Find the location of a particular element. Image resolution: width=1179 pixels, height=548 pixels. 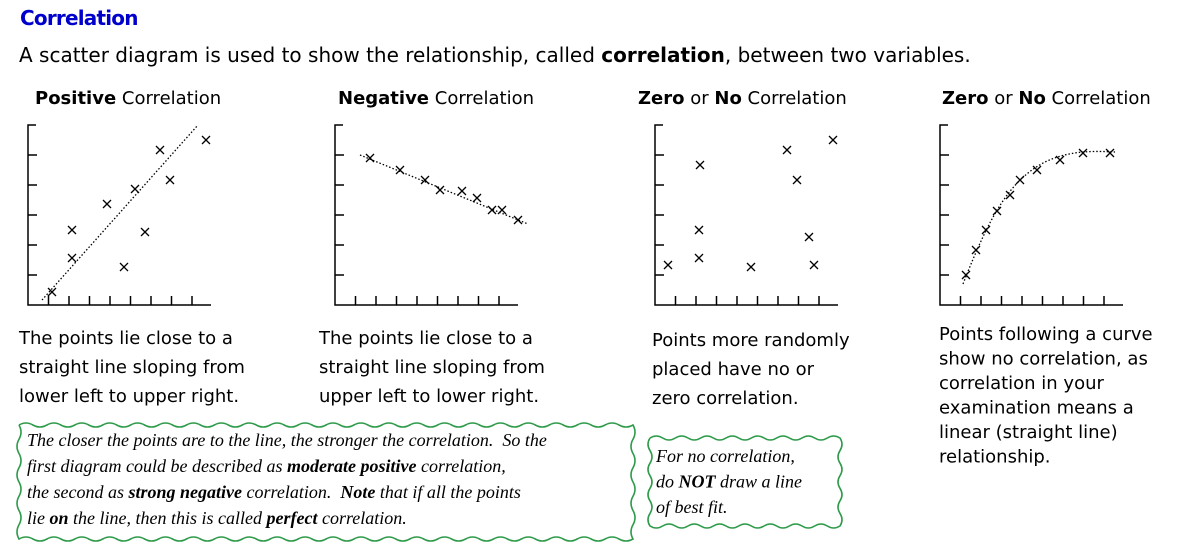

description: placed have no or is located at coordinates (733, 369).